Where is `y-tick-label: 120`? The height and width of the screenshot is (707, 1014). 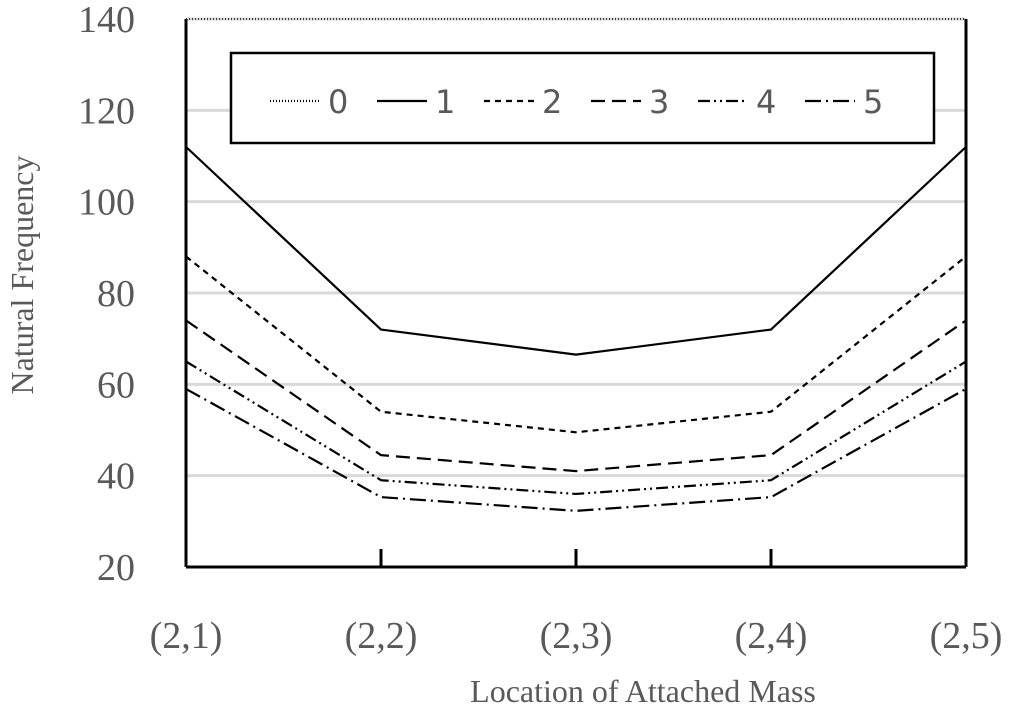 y-tick-label: 120 is located at coordinates (106, 111).